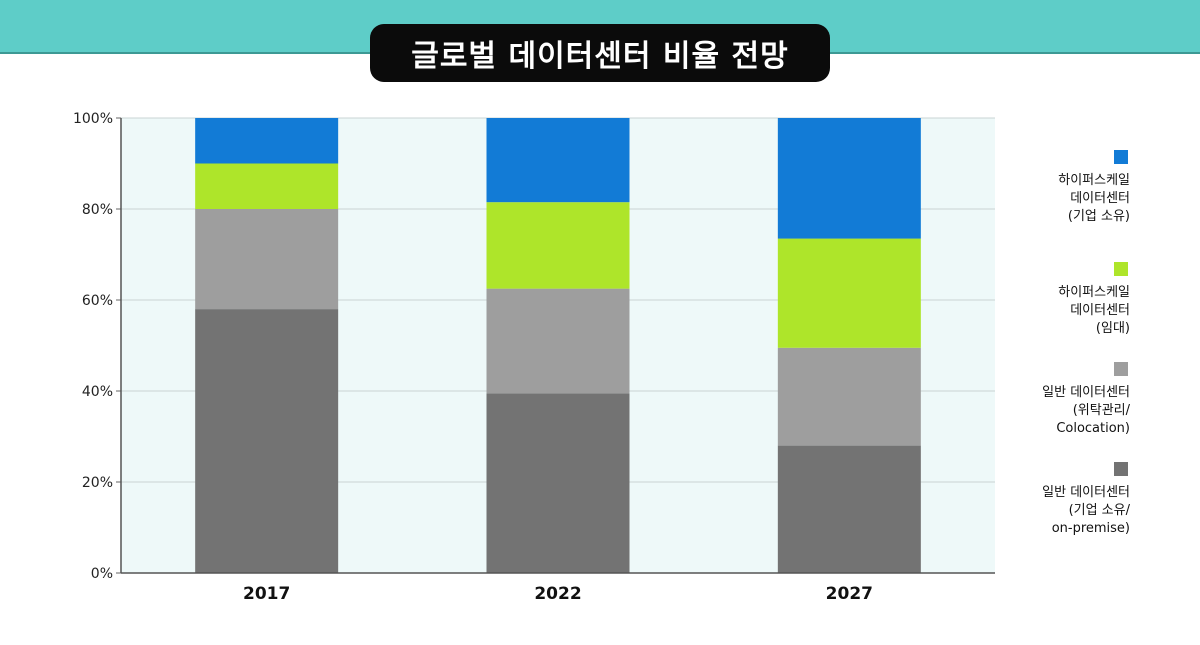 The height and width of the screenshot is (645, 1200). What do you see at coordinates (97, 392) in the screenshot?
I see `y-tick-label: 40%` at bounding box center [97, 392].